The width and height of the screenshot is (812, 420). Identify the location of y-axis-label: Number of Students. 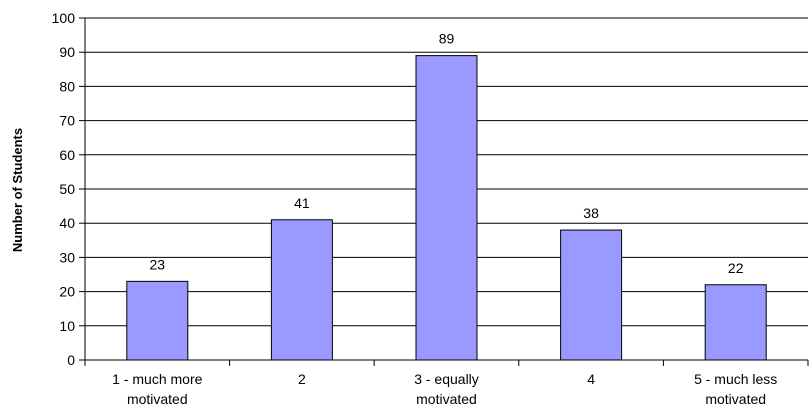
(17, 190).